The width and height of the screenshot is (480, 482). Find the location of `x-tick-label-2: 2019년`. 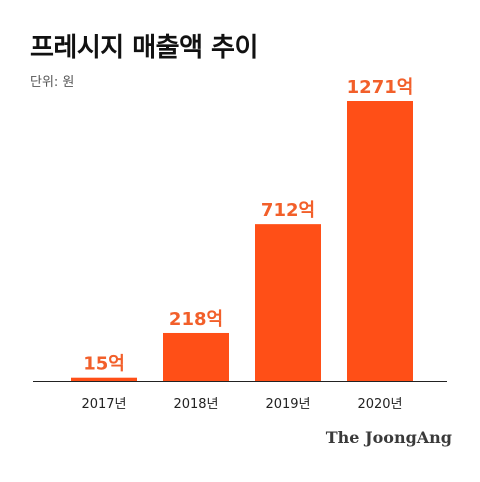

x-tick-label-2: 2019년 is located at coordinates (287, 404).